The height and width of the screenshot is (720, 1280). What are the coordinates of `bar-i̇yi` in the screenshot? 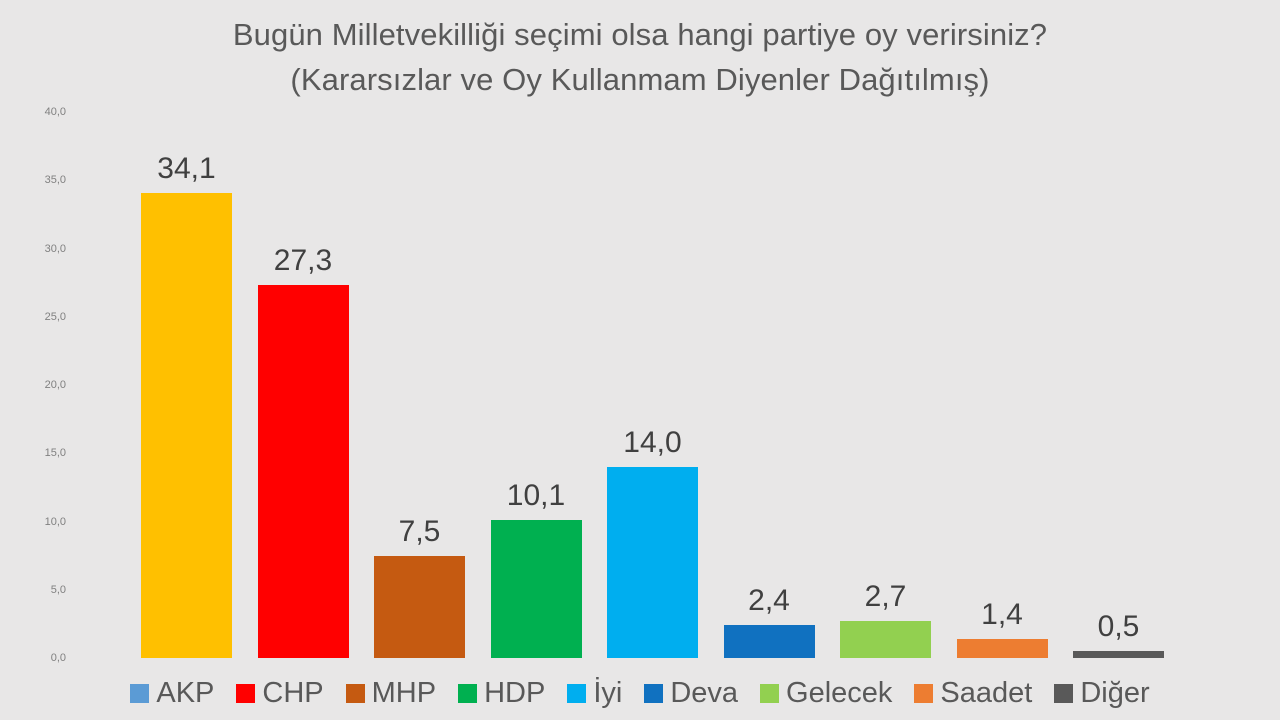 It's located at (652, 562).